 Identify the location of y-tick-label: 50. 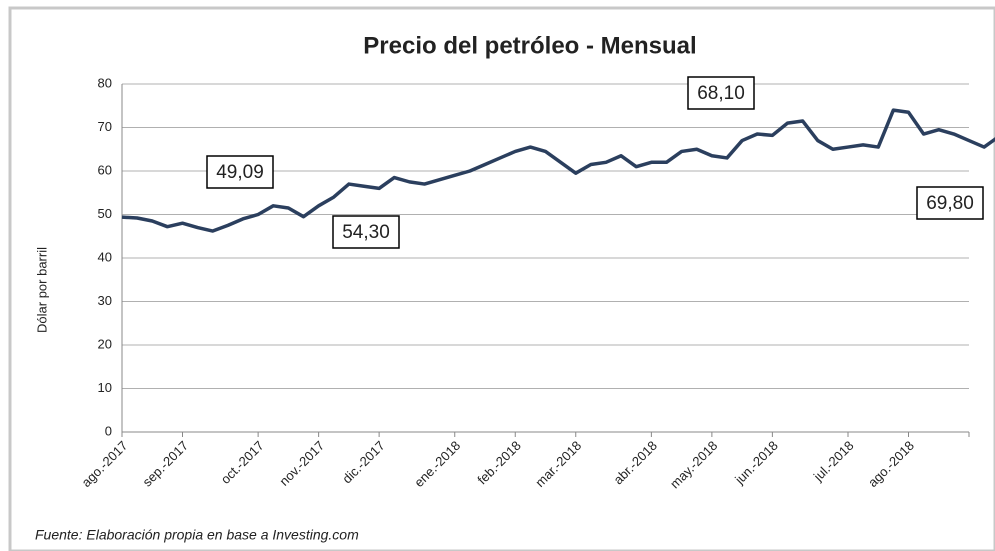
(105, 213).